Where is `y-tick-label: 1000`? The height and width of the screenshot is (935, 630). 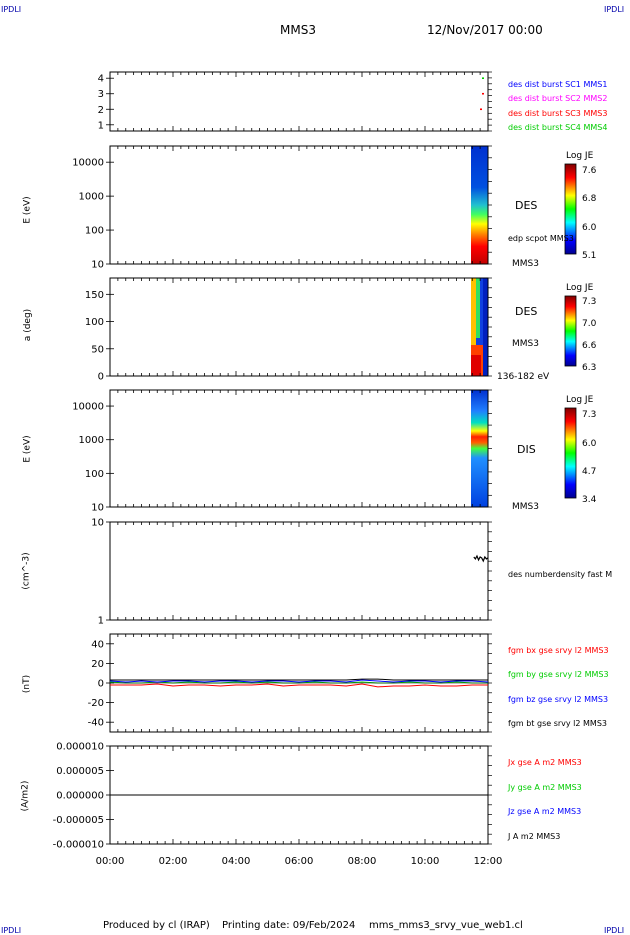 y-tick-label: 1000 is located at coordinates (91, 197).